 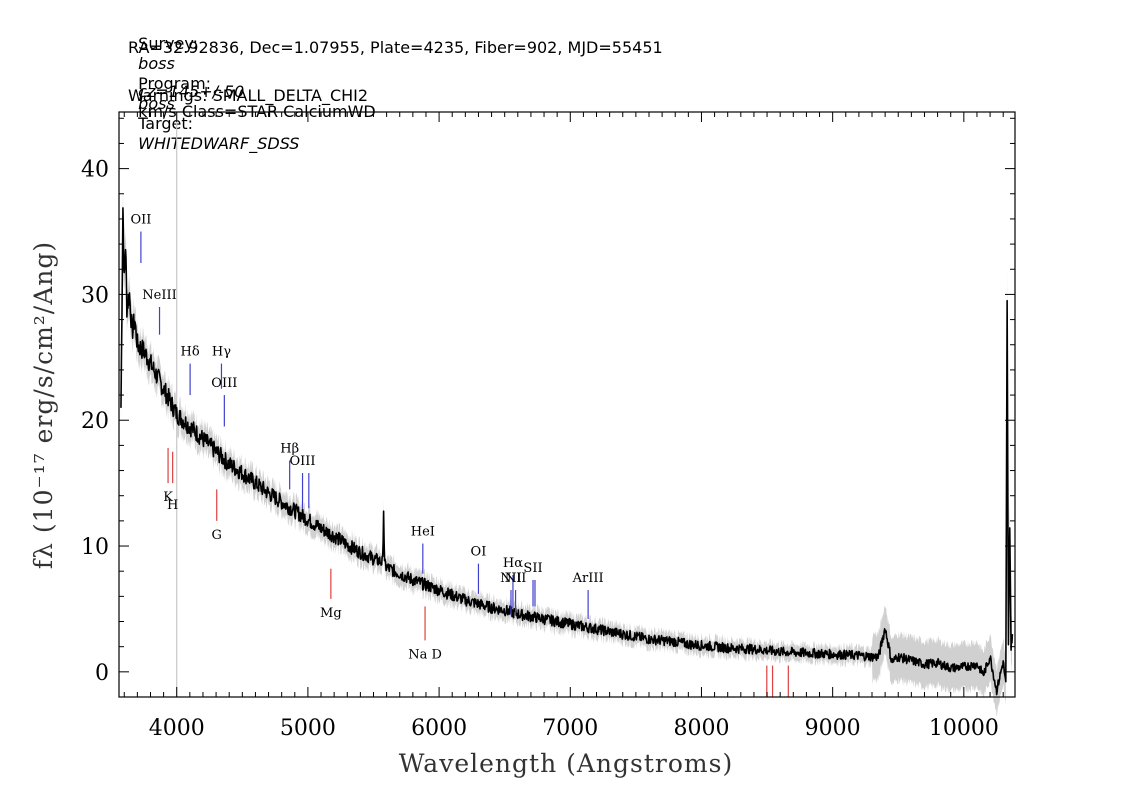 What do you see at coordinates (156, 63) in the screenshot?
I see `survey-value: boss` at bounding box center [156, 63].